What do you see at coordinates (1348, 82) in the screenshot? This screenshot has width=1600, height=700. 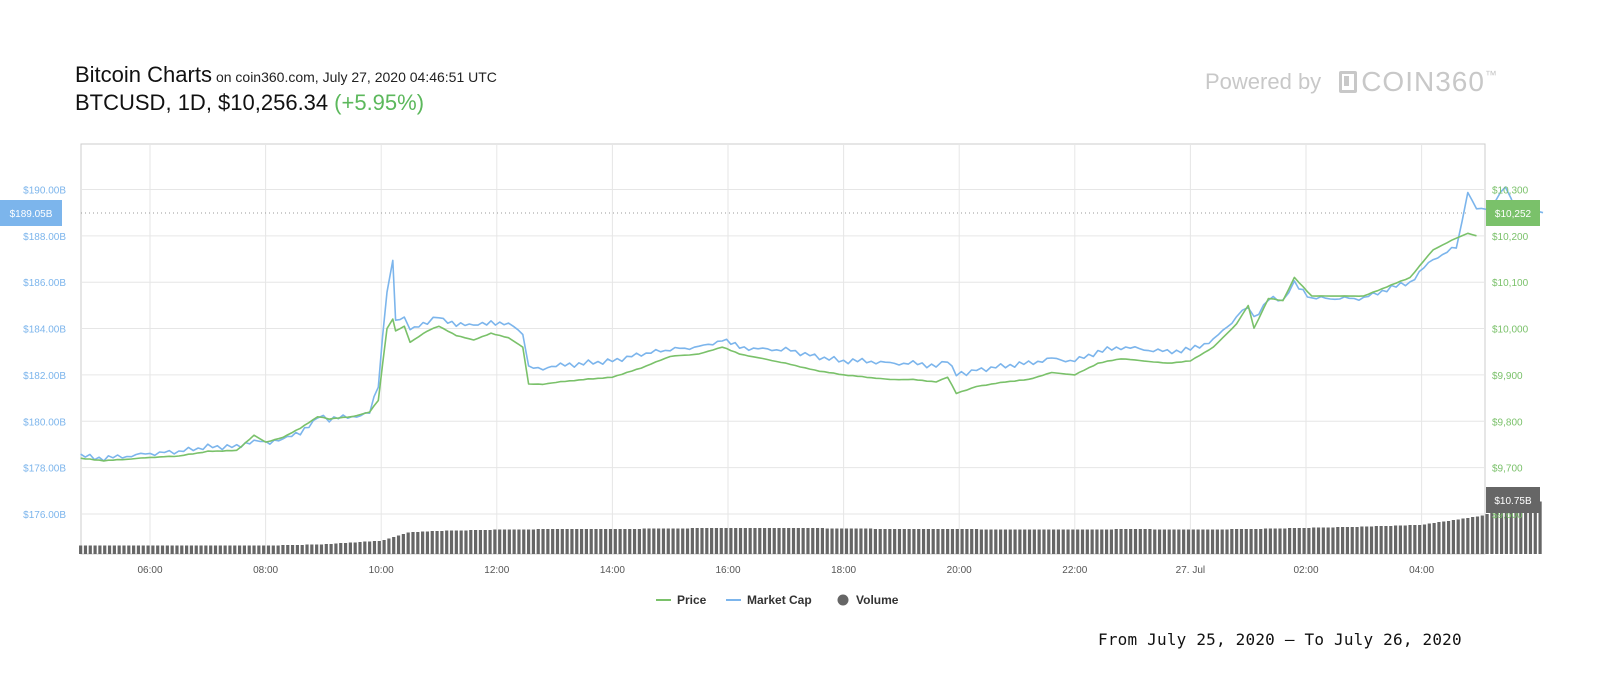 I see `coin360-logo-icon` at bounding box center [1348, 82].